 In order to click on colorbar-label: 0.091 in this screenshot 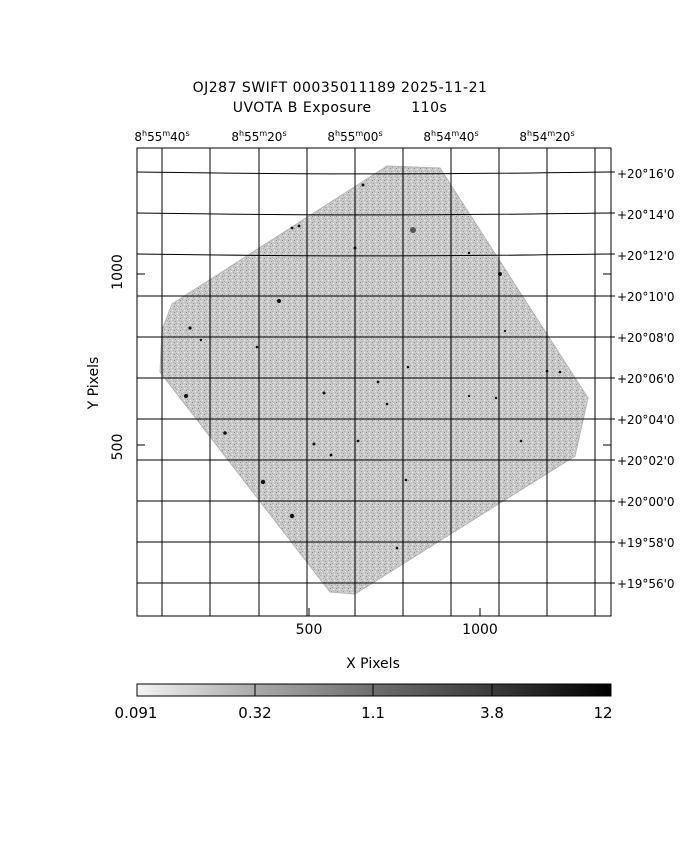, I will do `click(136, 713)`.